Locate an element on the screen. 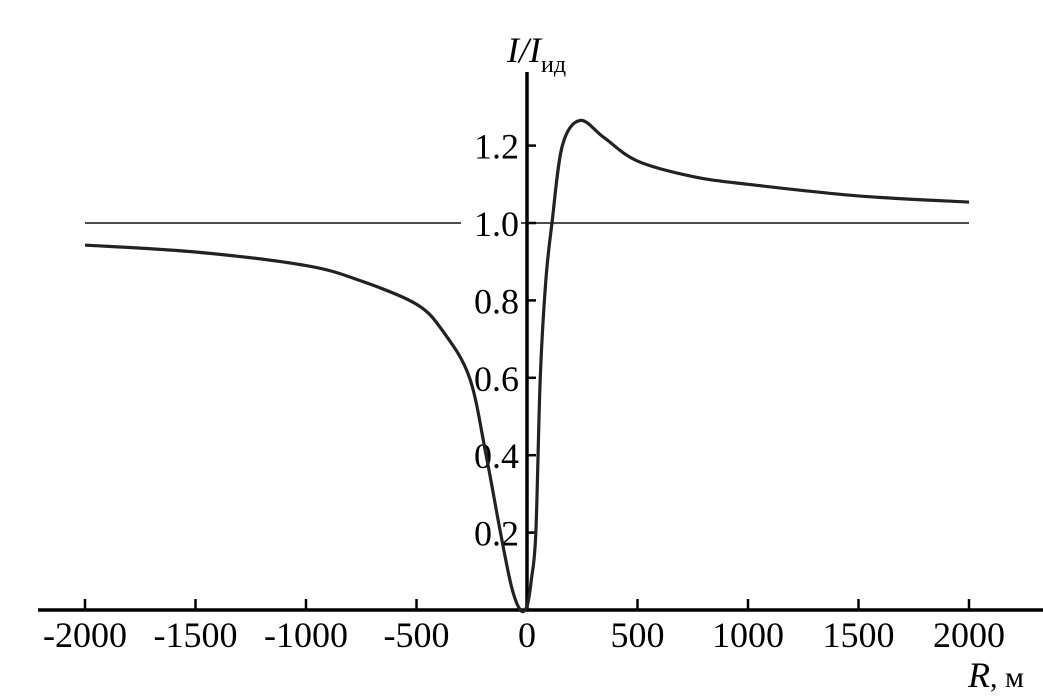 This screenshot has height=696, width=1043. x-ticks: -2000 -1500 -1000 -500 0 500 1000 1500 2000 is located at coordinates (524, 627).